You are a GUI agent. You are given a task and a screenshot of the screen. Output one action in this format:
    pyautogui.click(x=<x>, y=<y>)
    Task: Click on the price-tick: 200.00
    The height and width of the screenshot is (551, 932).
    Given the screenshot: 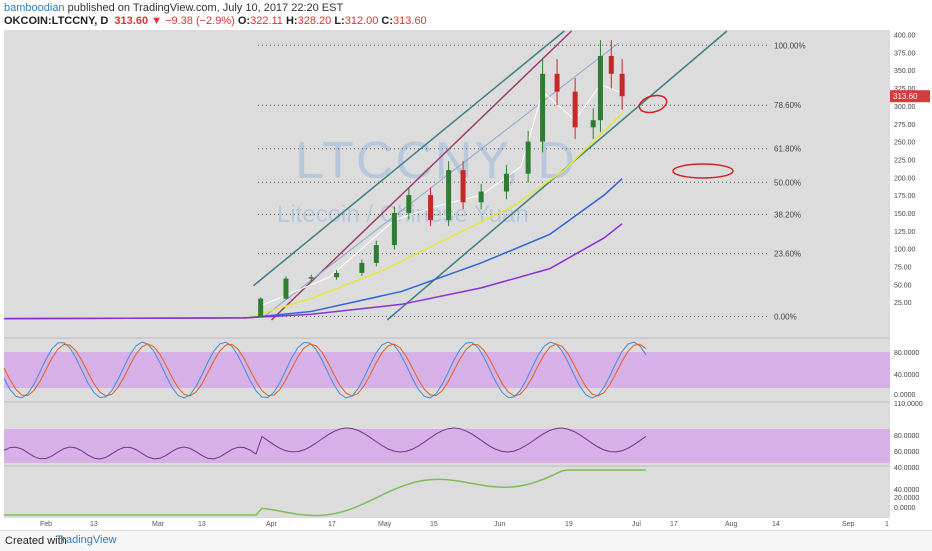 What is the action you would take?
    pyautogui.click(x=905, y=178)
    